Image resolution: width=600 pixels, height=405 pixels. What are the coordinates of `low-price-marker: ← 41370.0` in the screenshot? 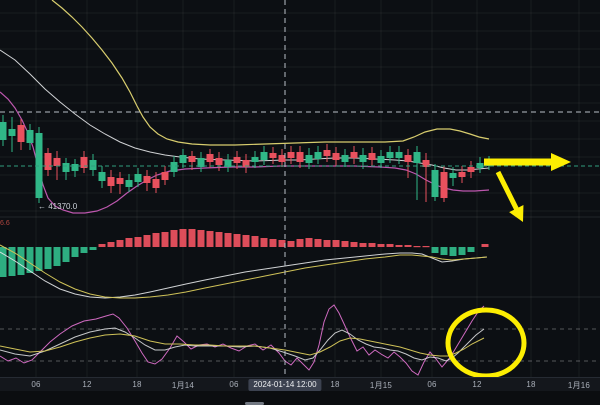 It's located at (58, 206).